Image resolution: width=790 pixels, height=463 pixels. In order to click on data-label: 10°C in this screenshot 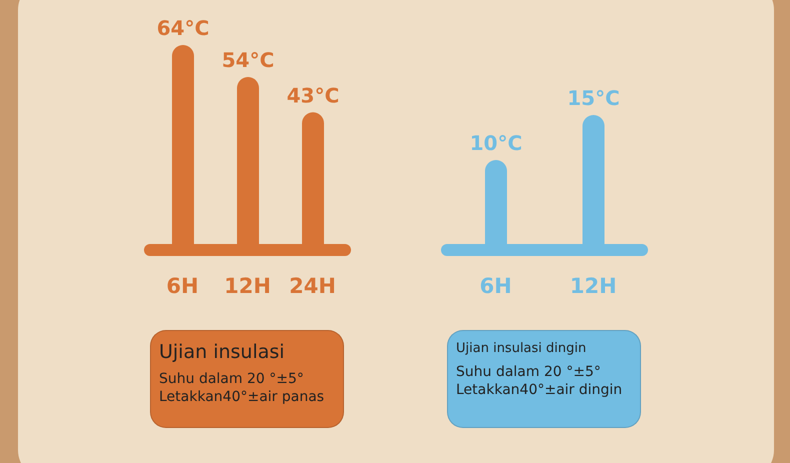, I will do `click(496, 143)`.